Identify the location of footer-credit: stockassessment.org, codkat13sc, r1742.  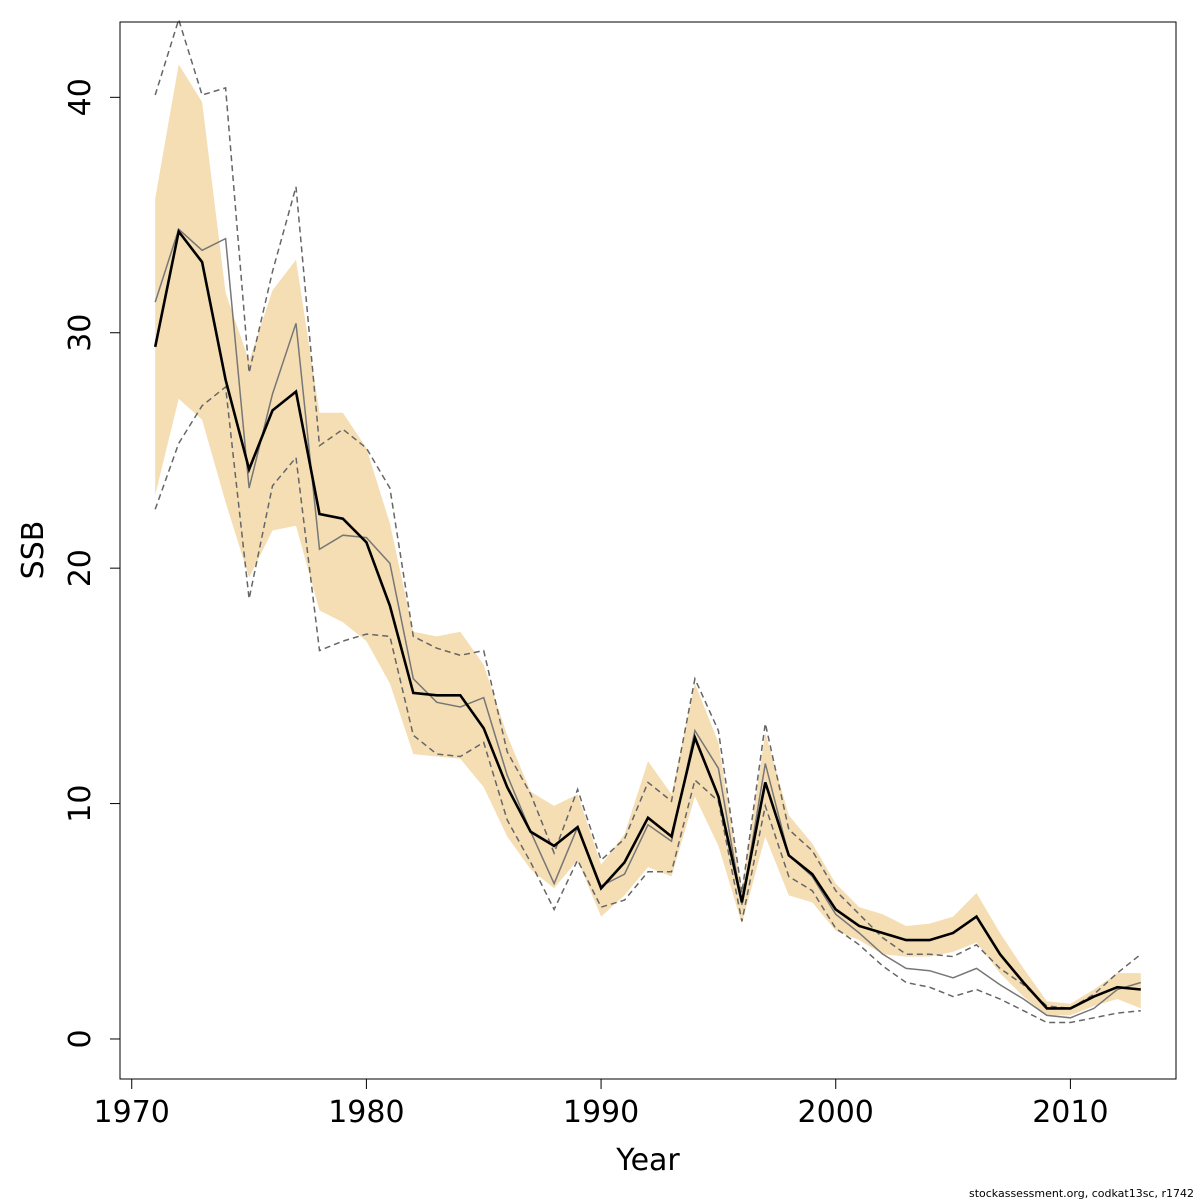
(1081, 1193).